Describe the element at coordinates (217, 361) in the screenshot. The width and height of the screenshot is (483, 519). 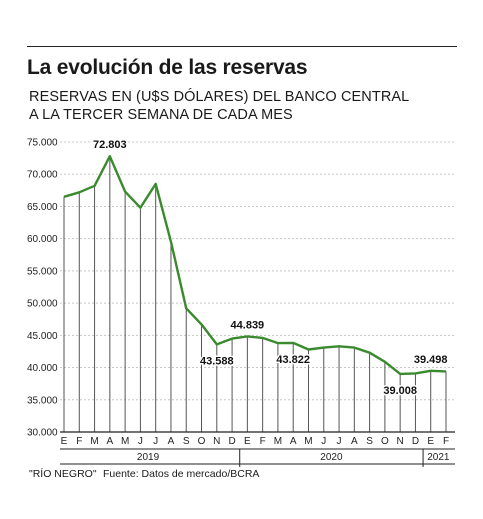
I see `data-label: 43.588` at that location.